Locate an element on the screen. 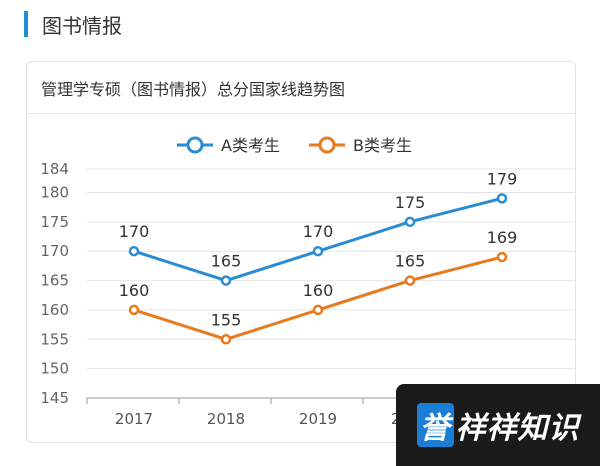 This screenshot has height=466, width=600. card-divider is located at coordinates (301, 113).